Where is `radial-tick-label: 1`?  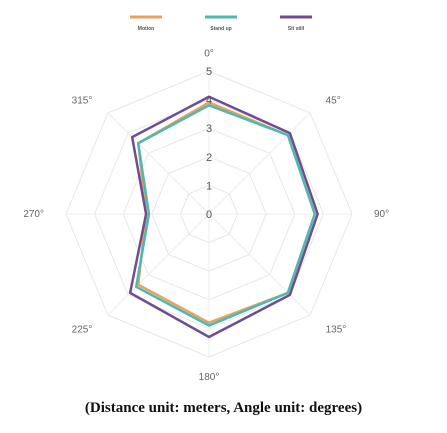 radial-tick-label: 1 is located at coordinates (209, 186).